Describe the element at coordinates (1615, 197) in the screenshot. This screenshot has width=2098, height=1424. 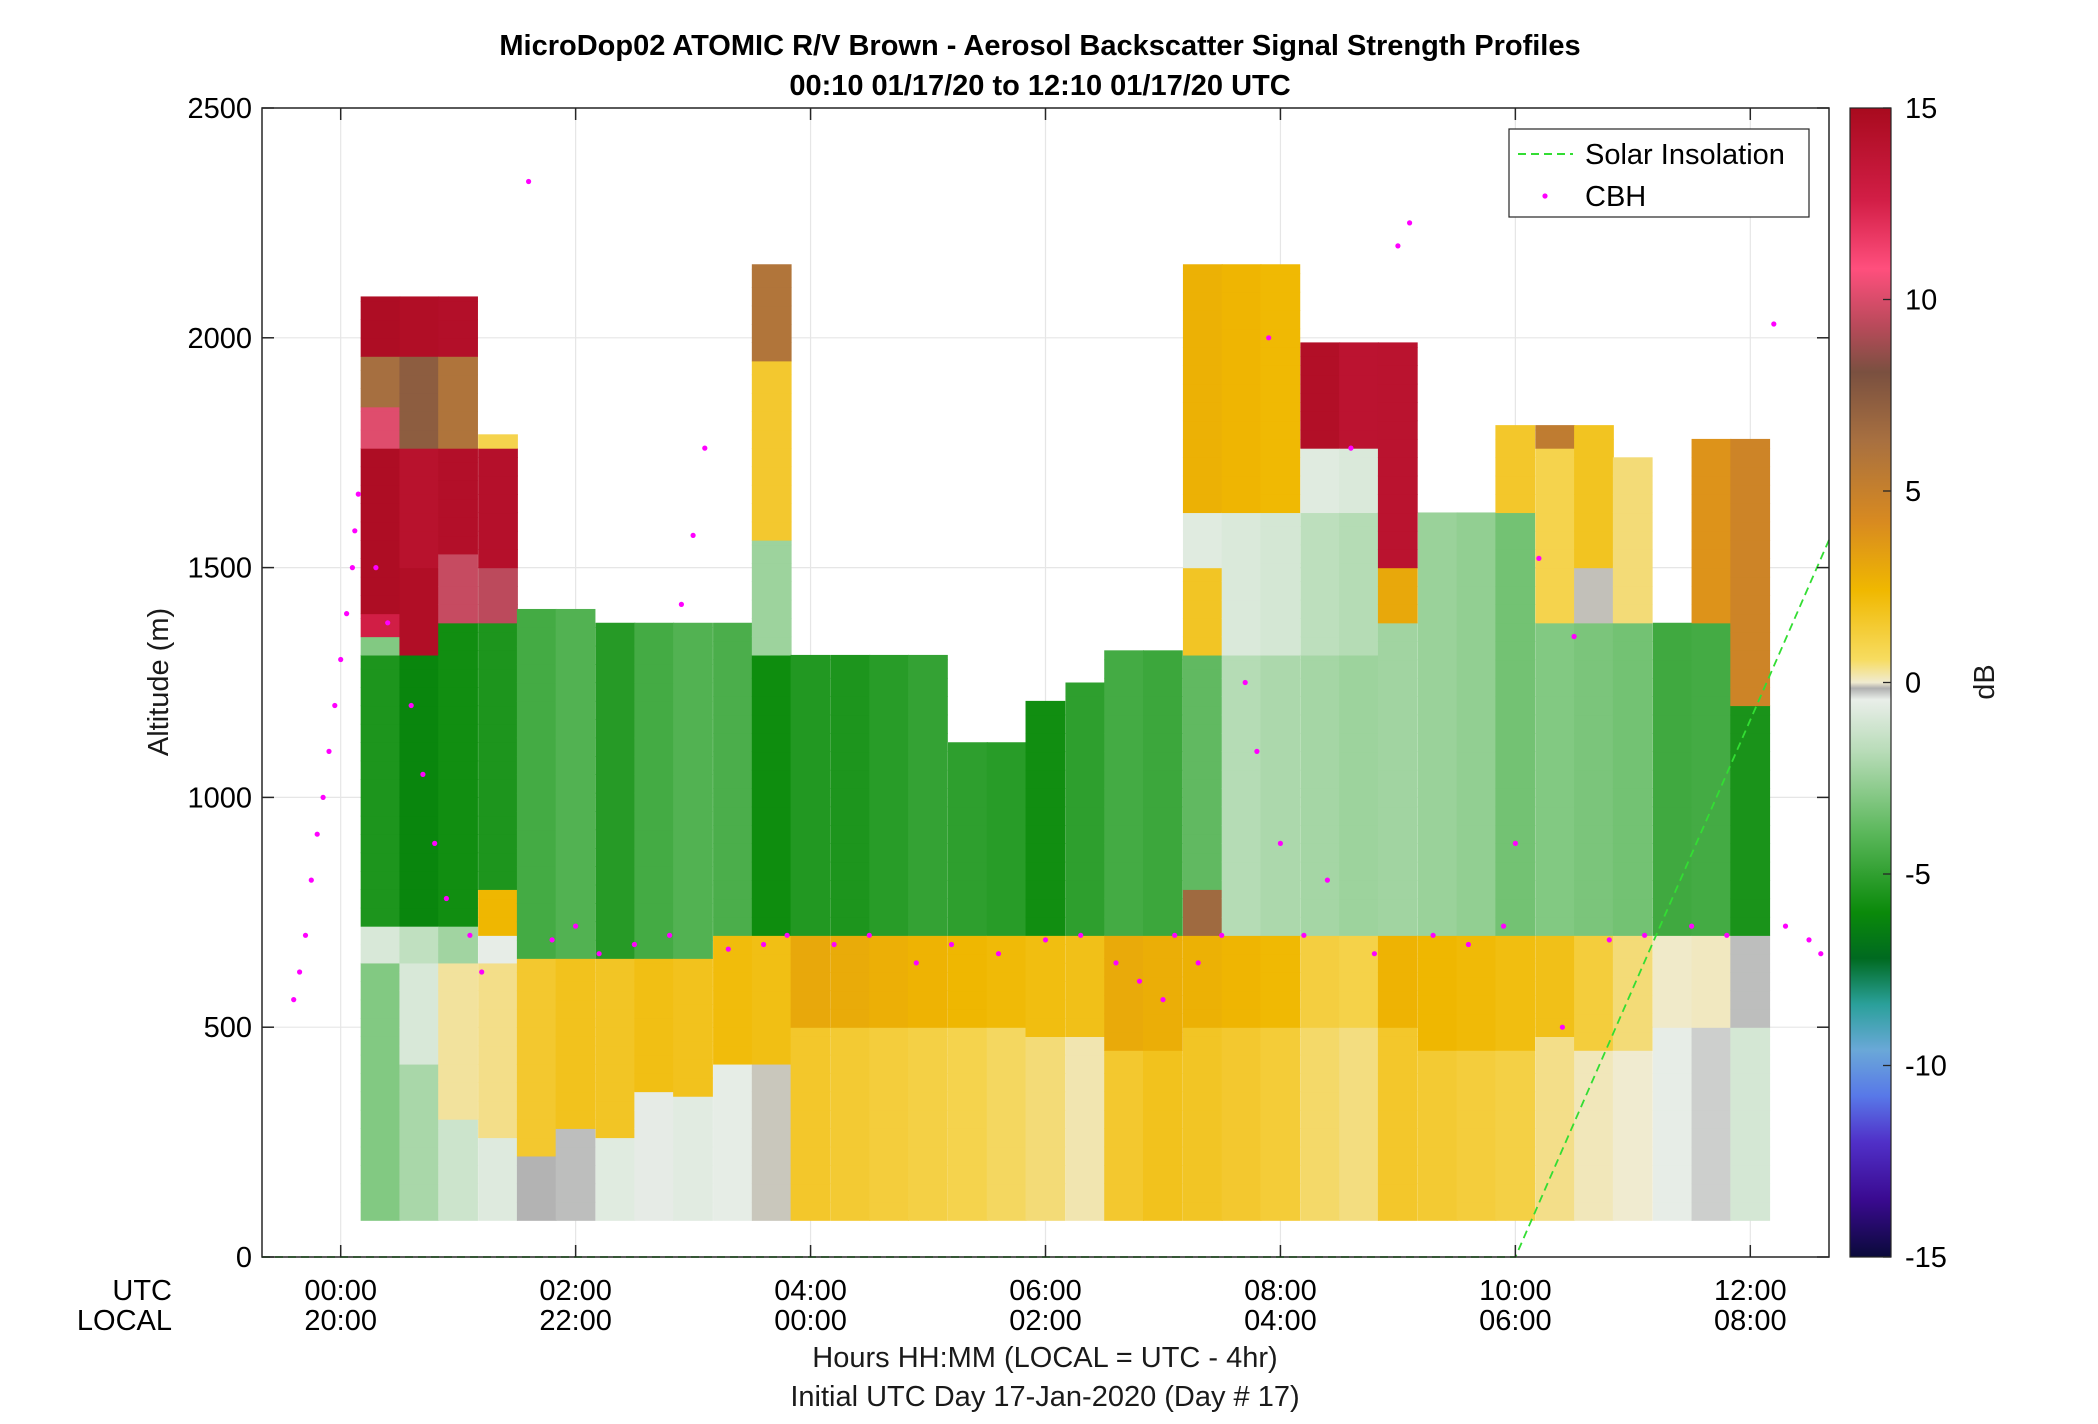
I see `legend-cbh-label: CBH` at that location.